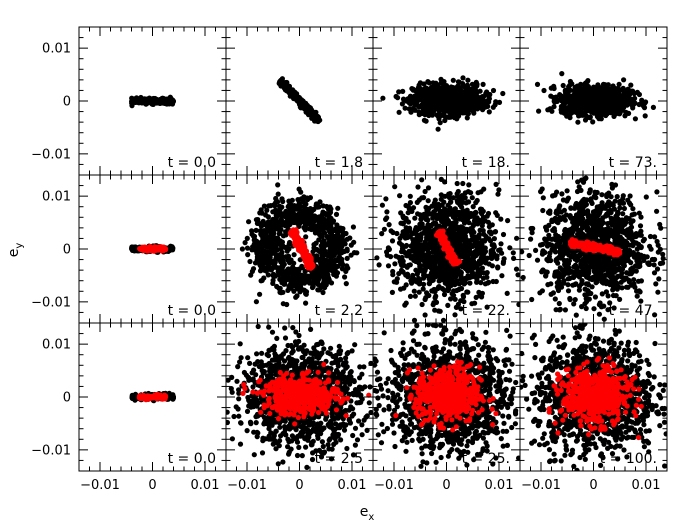  I want to click on y-tick-label: −0.01, so click(51, 154).